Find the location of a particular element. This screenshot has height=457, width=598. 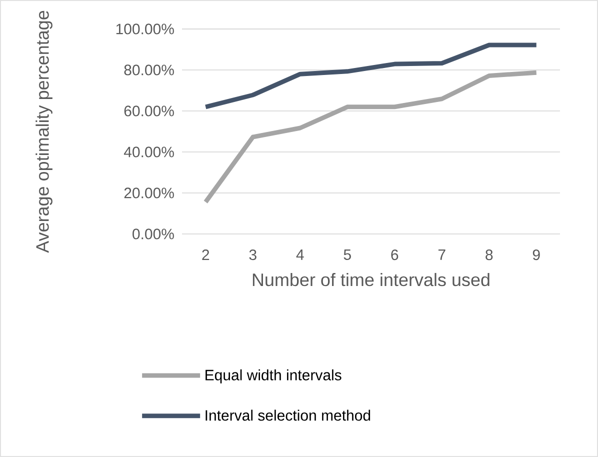

x-axis-title: Number of time intervals used is located at coordinates (371, 279).